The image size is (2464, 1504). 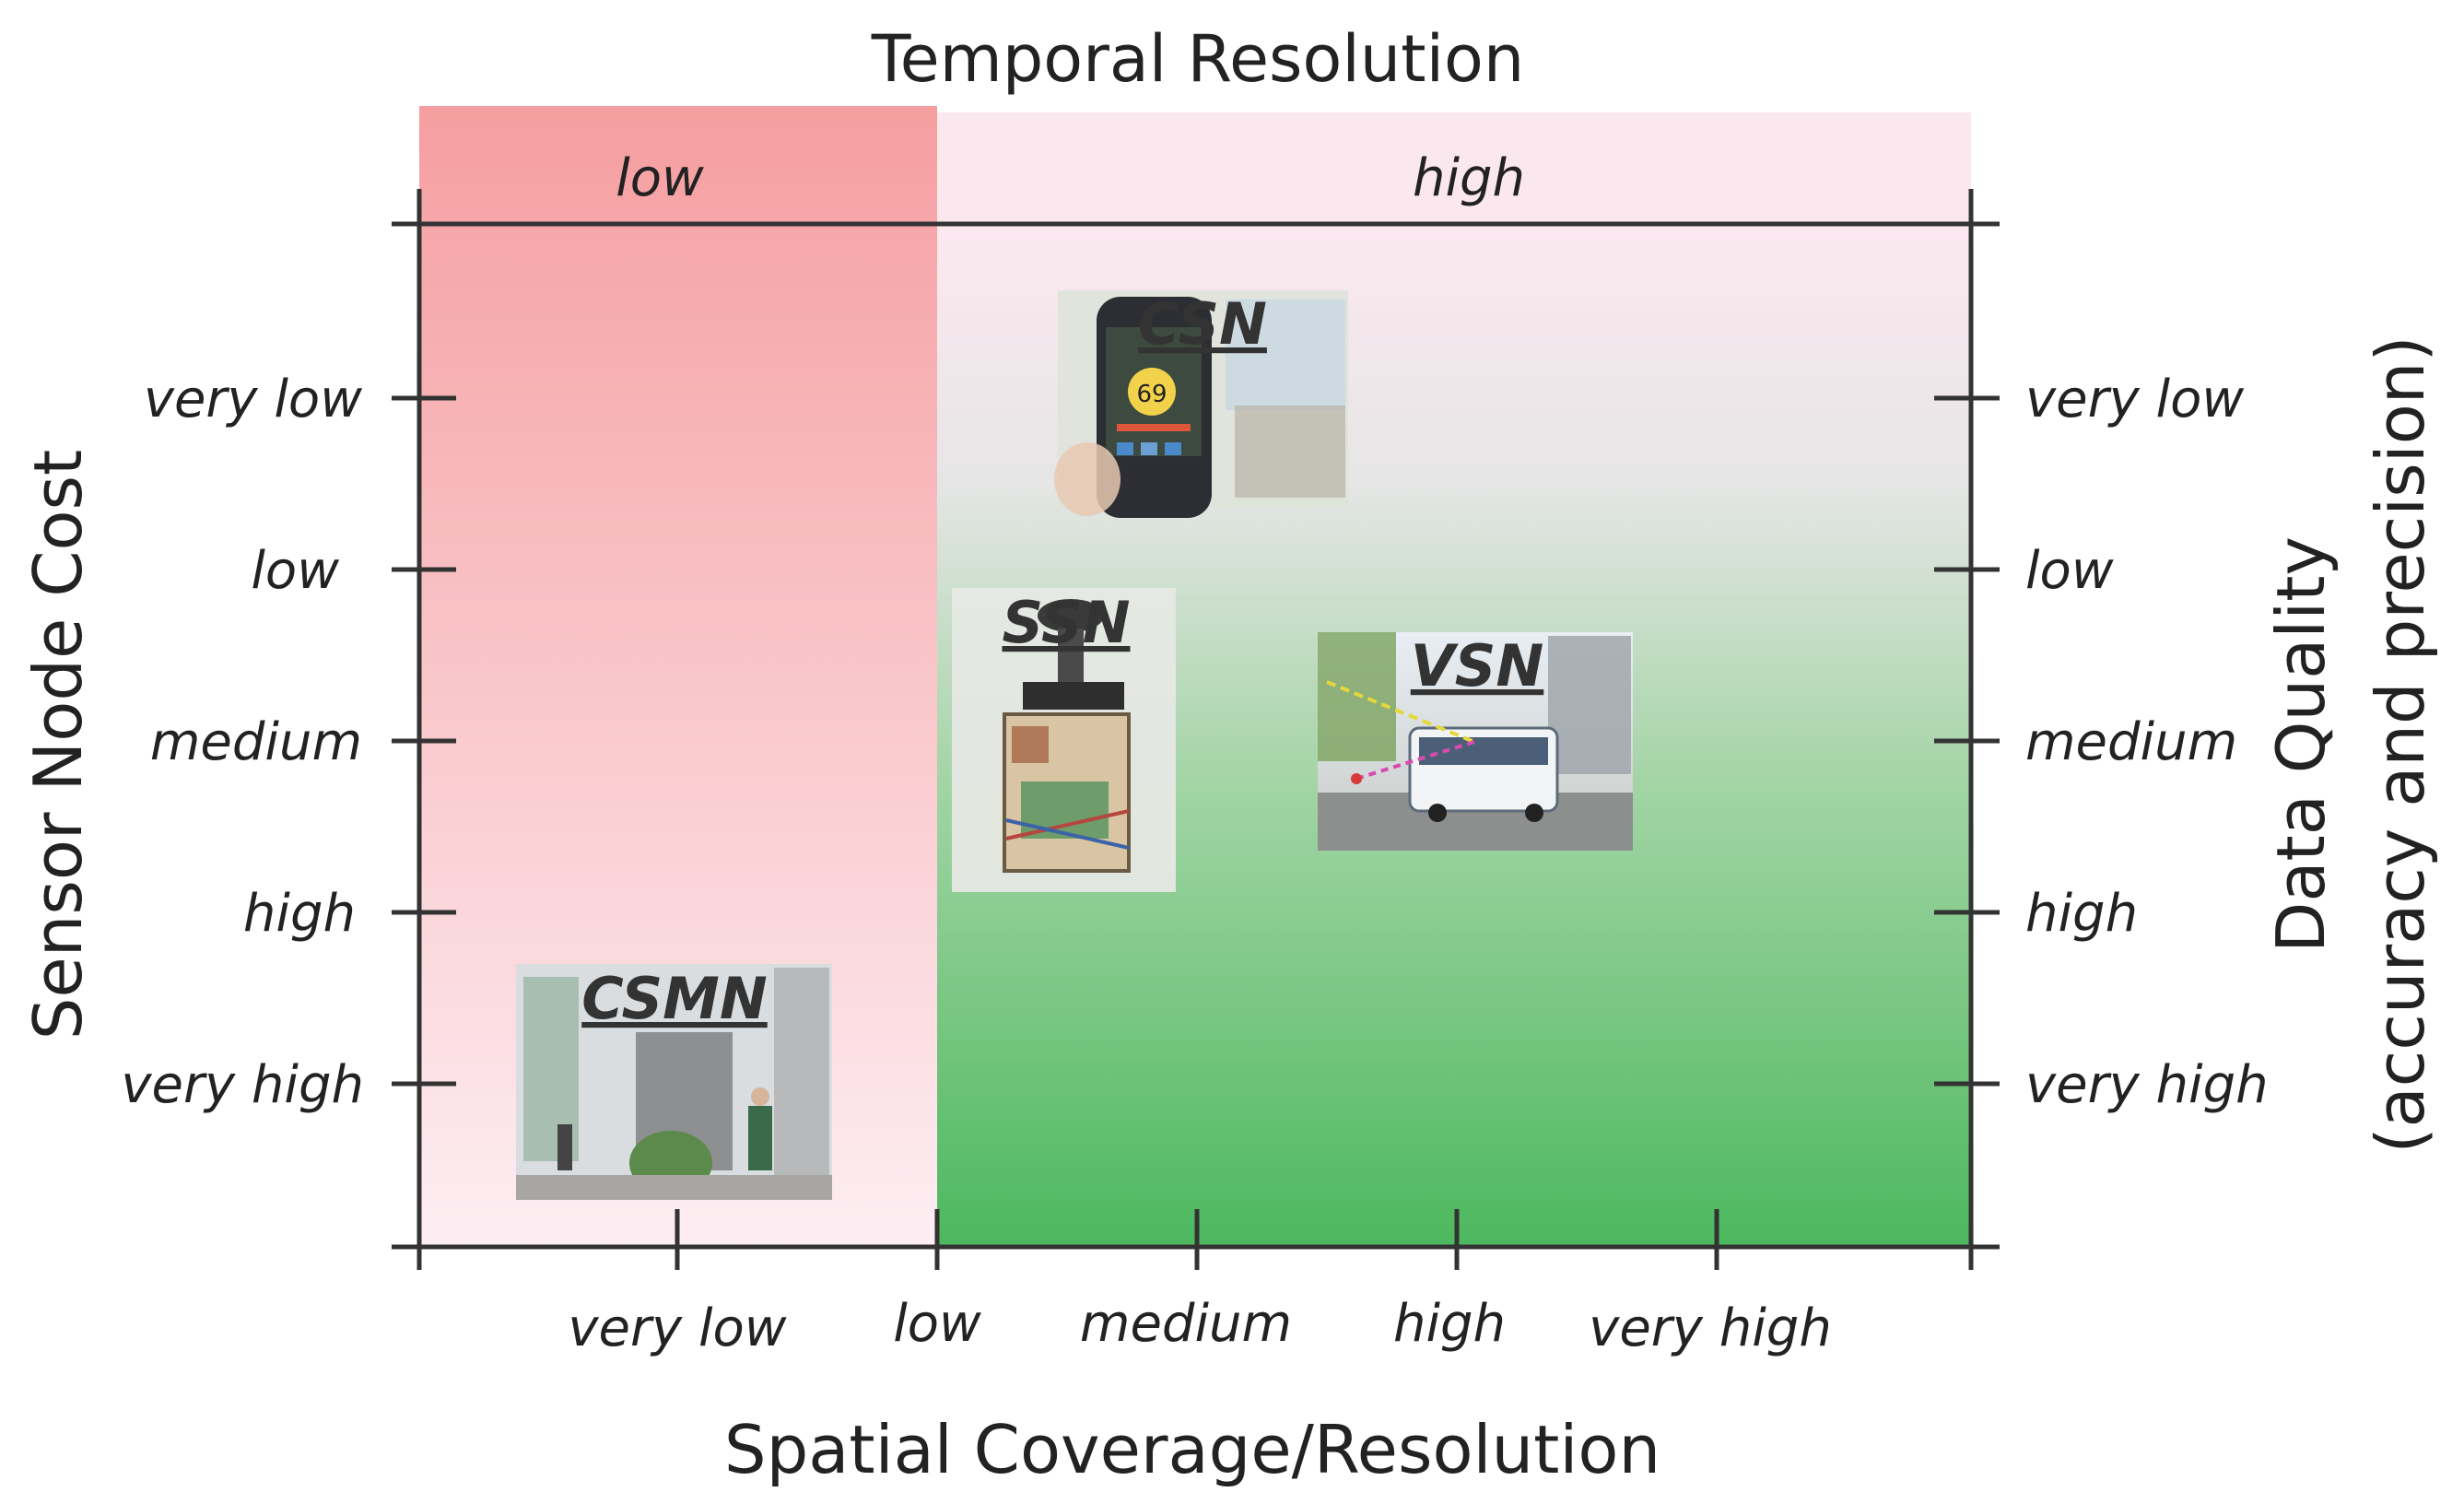 I want to click on x-axis-title: Spatial Coverage/Resolution, so click(x=1192, y=1449).